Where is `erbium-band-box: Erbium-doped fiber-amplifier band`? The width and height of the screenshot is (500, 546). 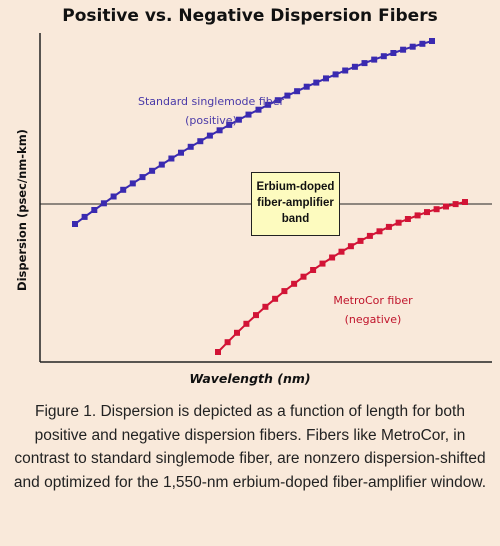 erbium-band-box: Erbium-doped fiber-amplifier band is located at coordinates (295, 204).